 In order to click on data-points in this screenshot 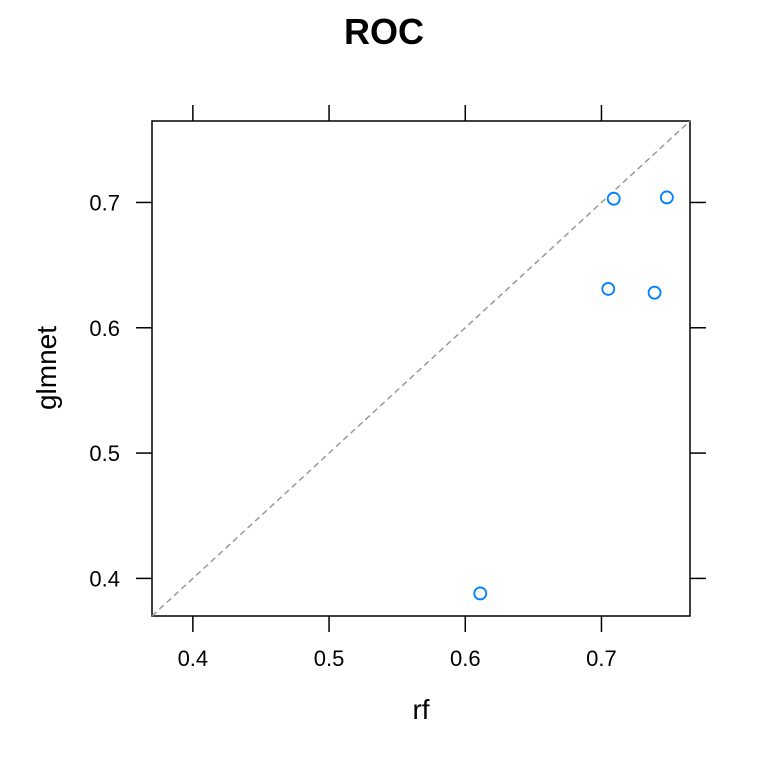, I will do `click(573, 395)`.